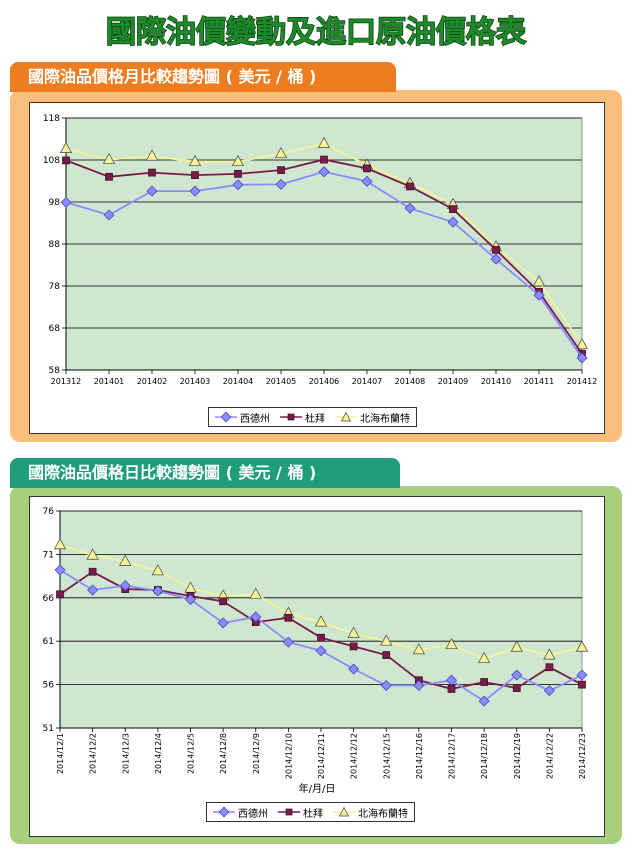 This screenshot has width=633, height=858. Describe the element at coordinates (49, 599) in the screenshot. I see `y-tick-label: 66` at that location.